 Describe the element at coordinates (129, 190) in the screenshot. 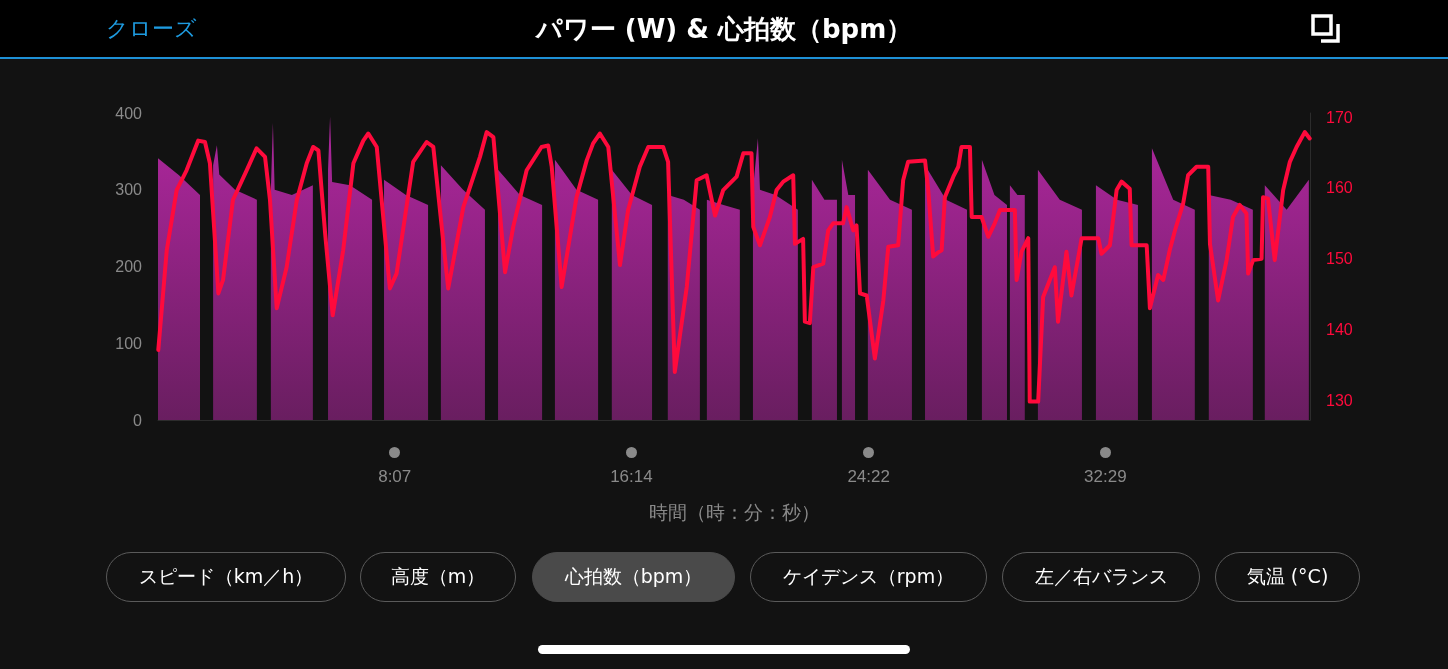

I see `y-tick-label: 300` at that location.